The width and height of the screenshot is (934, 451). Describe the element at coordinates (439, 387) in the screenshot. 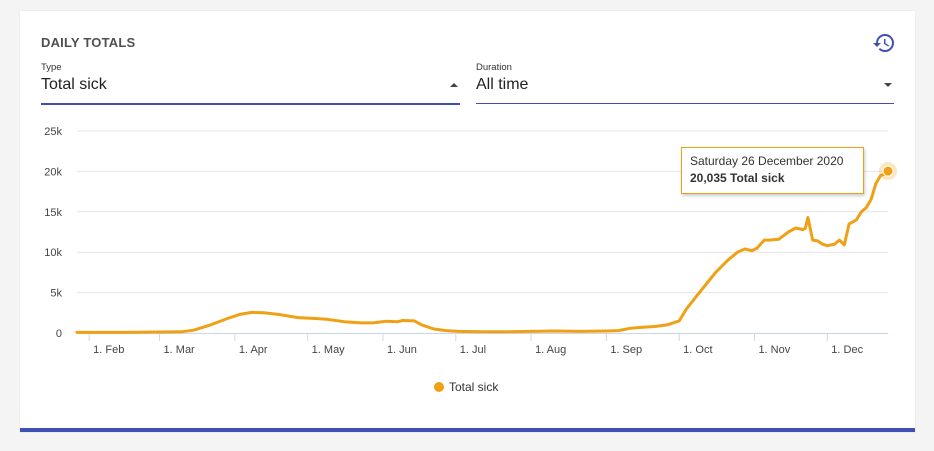

I see `legend-dot-icon` at that location.